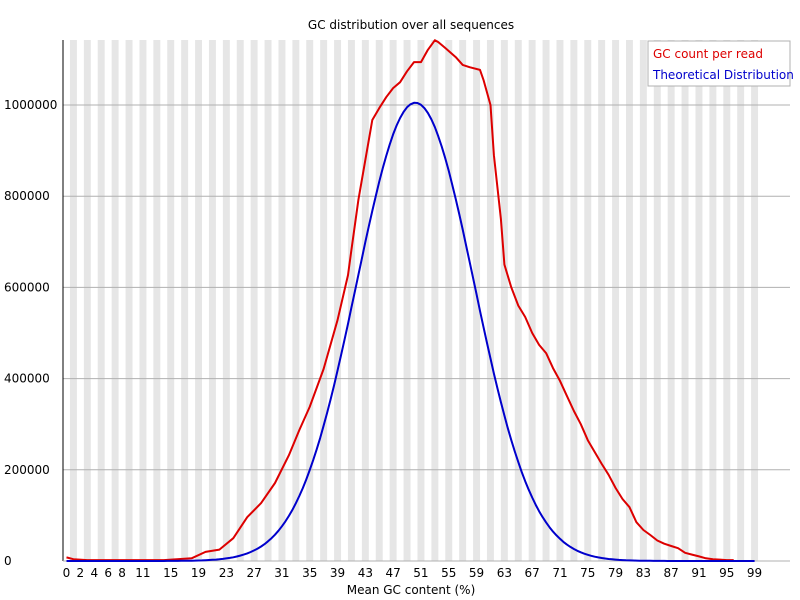  Describe the element at coordinates (253, 573) in the screenshot. I see `x-tick-label: 27` at that location.